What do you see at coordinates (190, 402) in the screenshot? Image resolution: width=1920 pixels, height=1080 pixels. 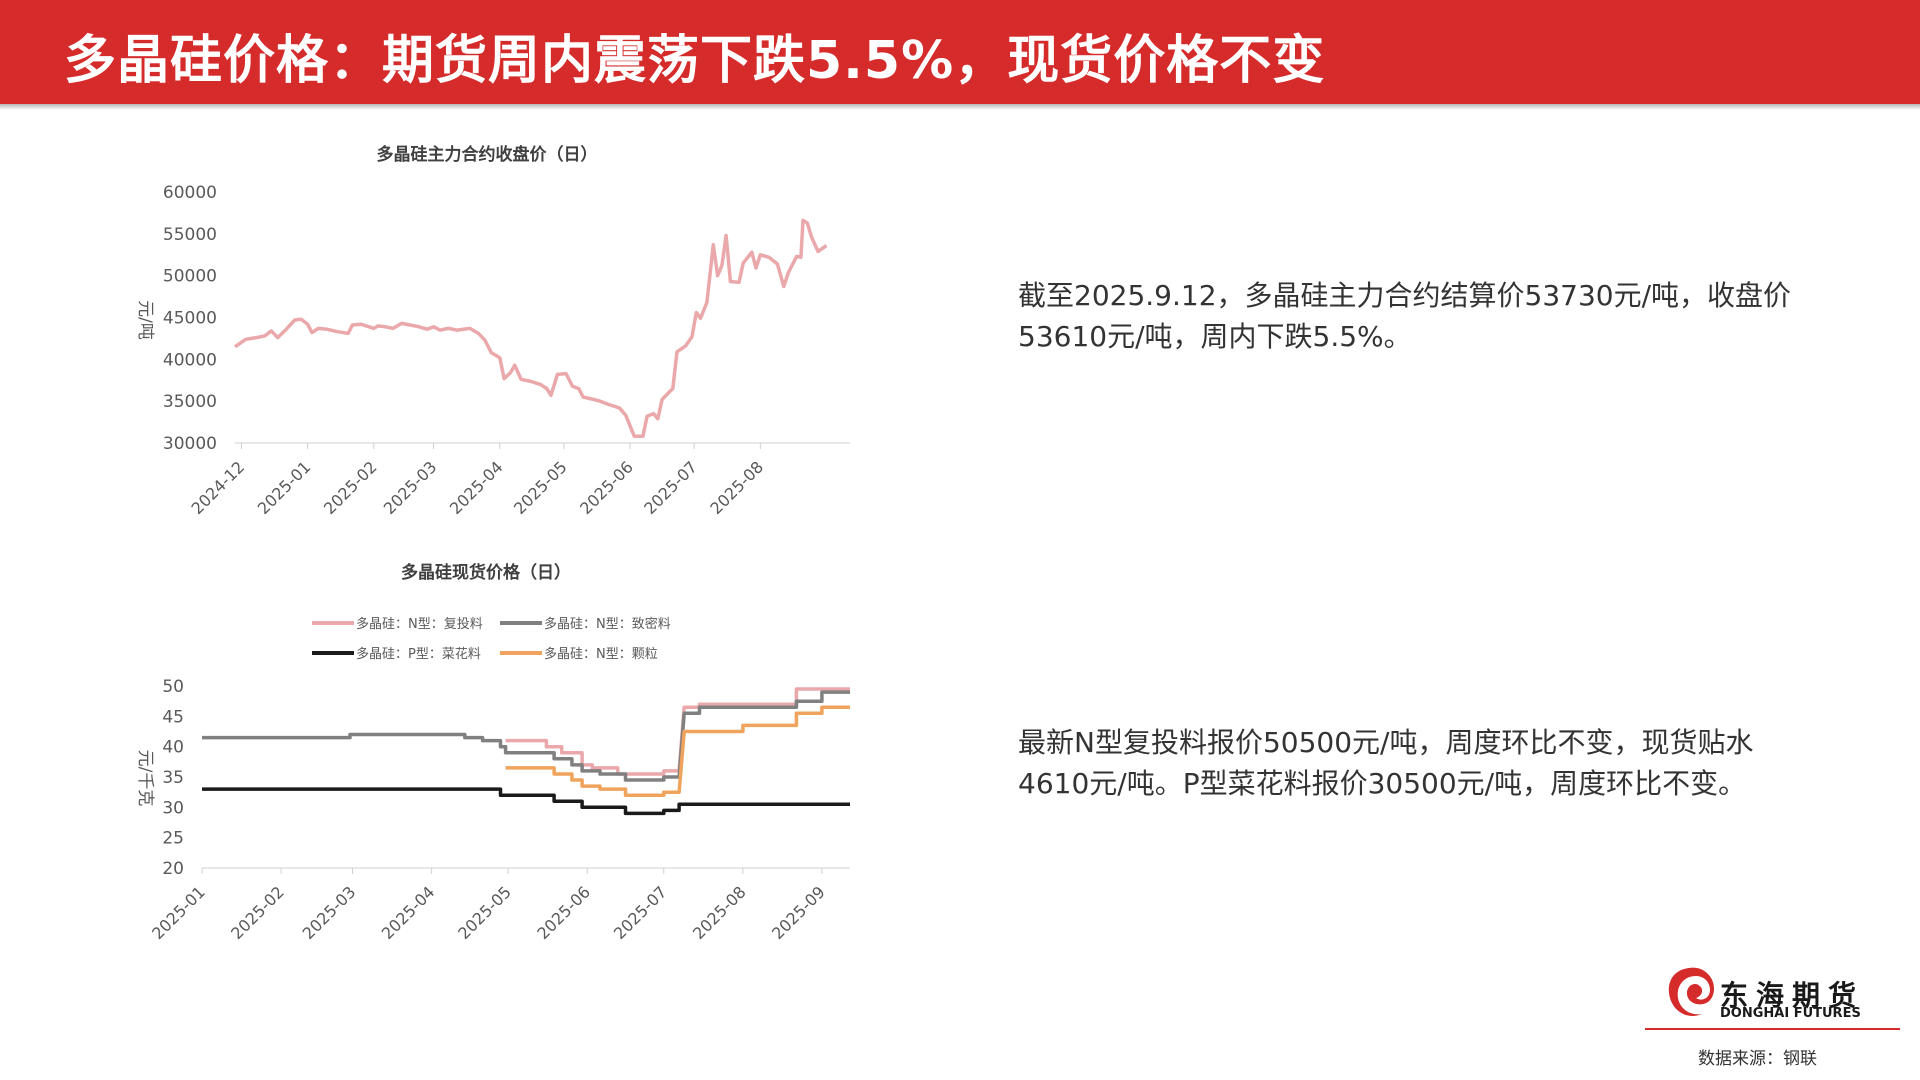 I see `y-tick-label: 35000` at bounding box center [190, 402].